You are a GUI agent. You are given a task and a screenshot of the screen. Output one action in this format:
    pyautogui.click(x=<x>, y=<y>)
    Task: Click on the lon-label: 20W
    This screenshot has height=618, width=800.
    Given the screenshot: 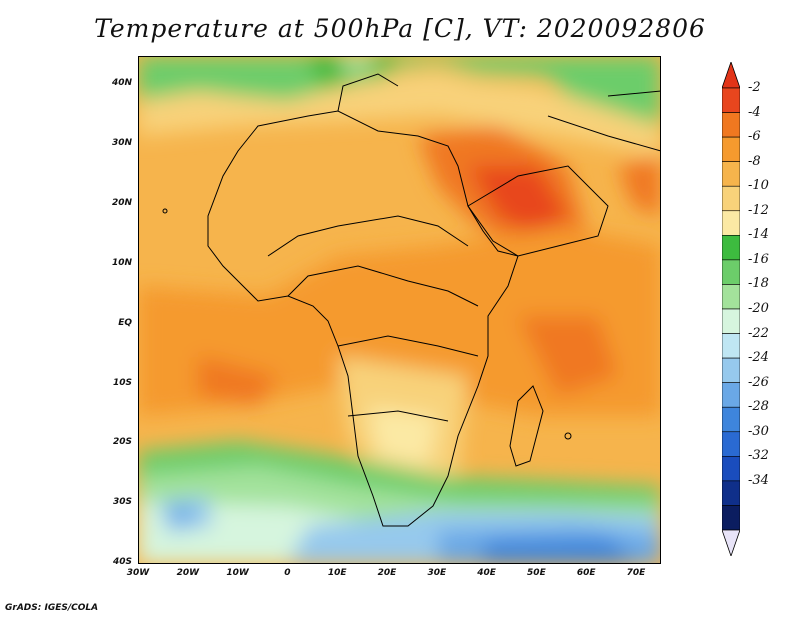 What is the action you would take?
    pyautogui.click(x=188, y=573)
    